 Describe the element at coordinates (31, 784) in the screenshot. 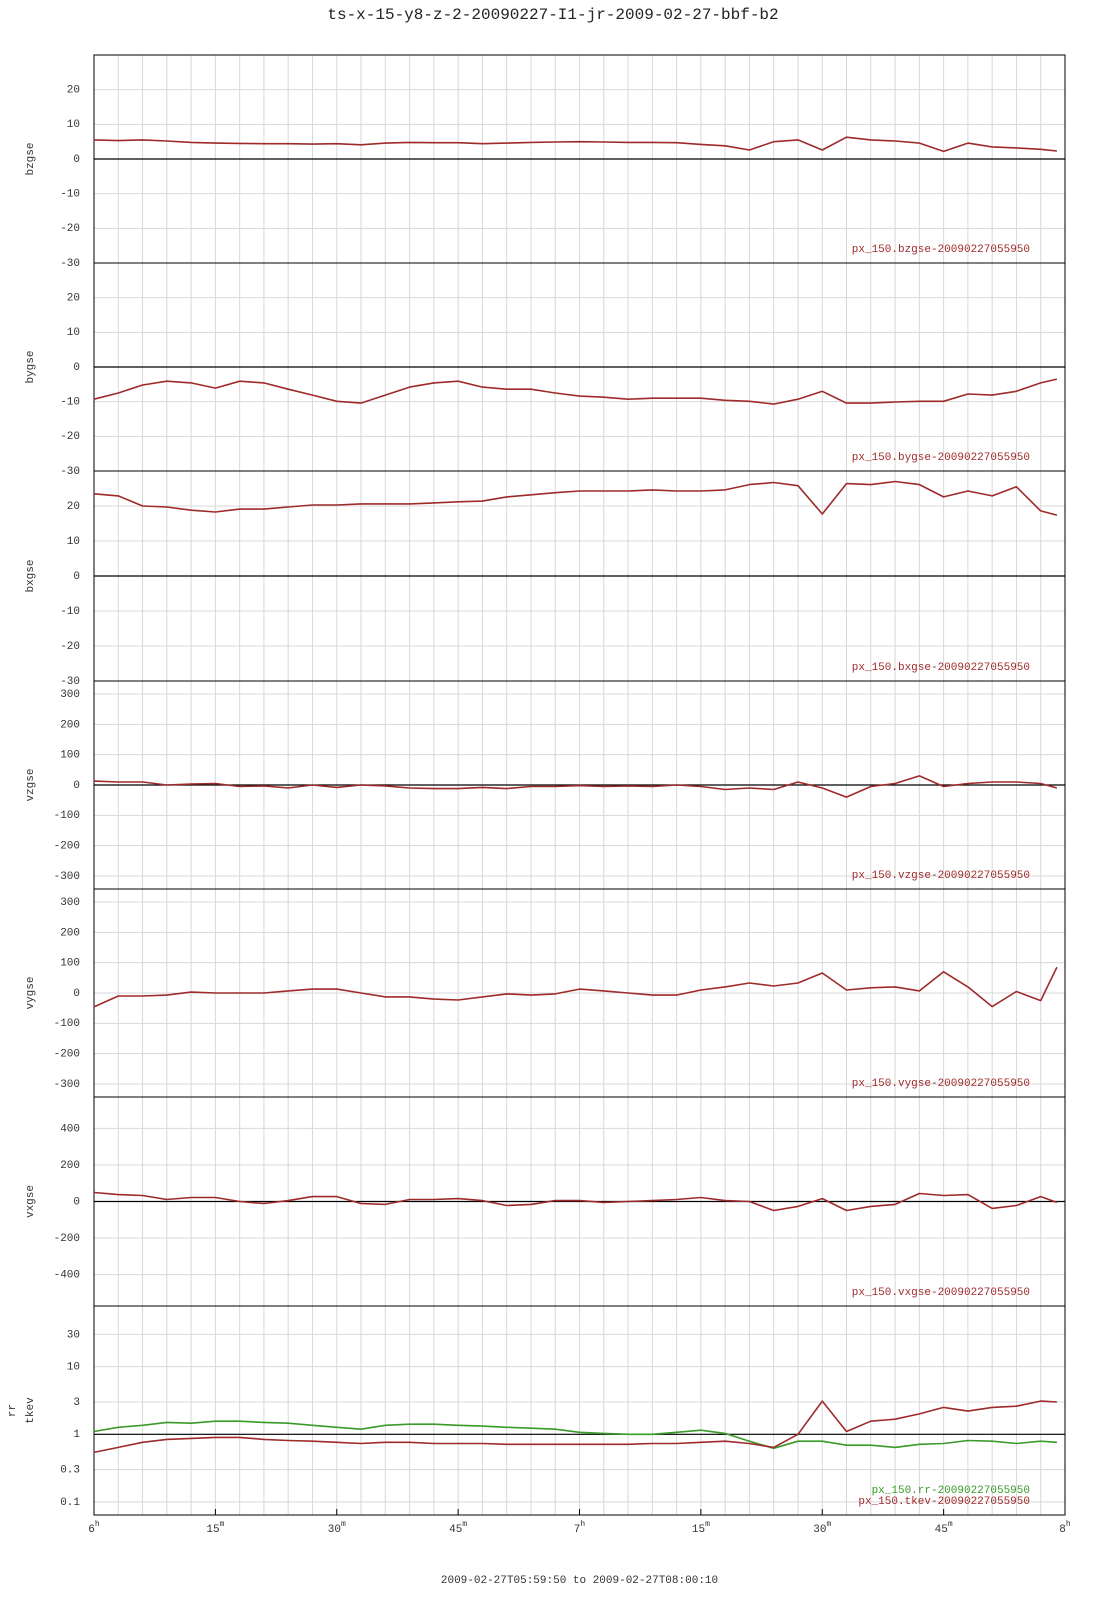

I see `y-axis-label: vzgse` at that location.